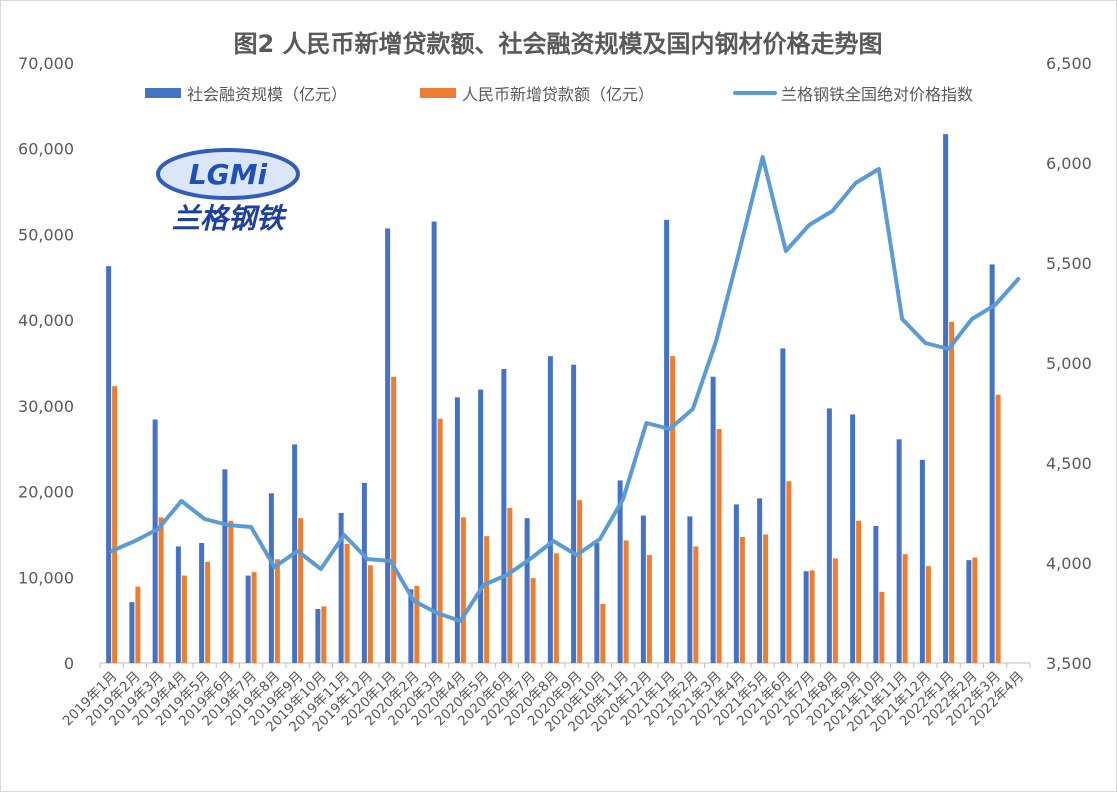  I want to click on y-right-tick-label: 5,000, so click(1069, 363).